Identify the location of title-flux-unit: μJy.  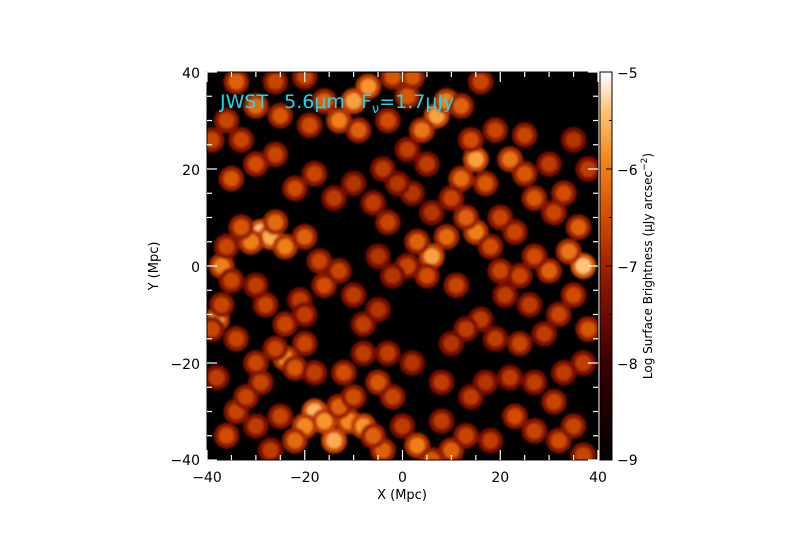
(439, 102).